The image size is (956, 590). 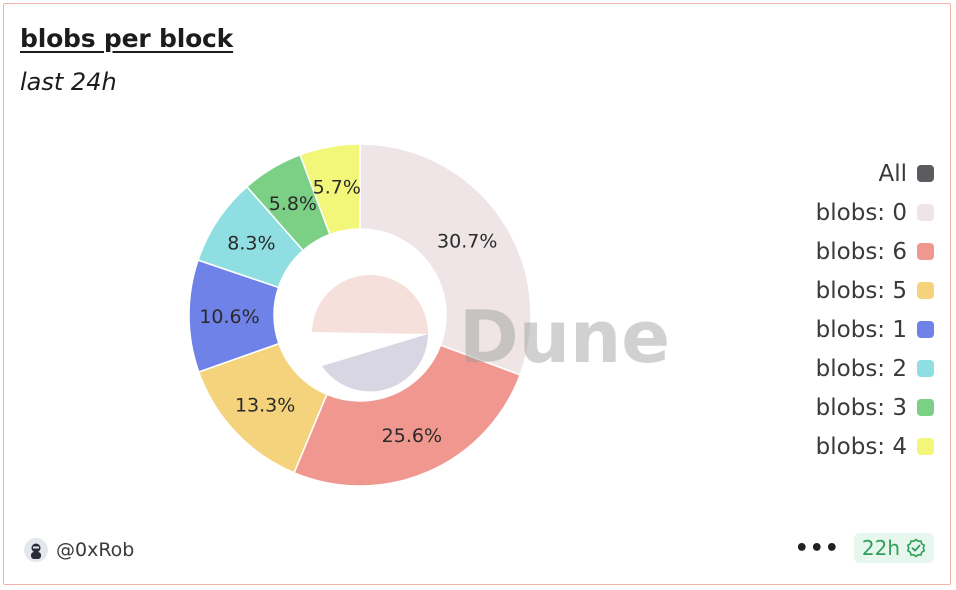 I want to click on dune-logo-icon, so click(x=370, y=333).